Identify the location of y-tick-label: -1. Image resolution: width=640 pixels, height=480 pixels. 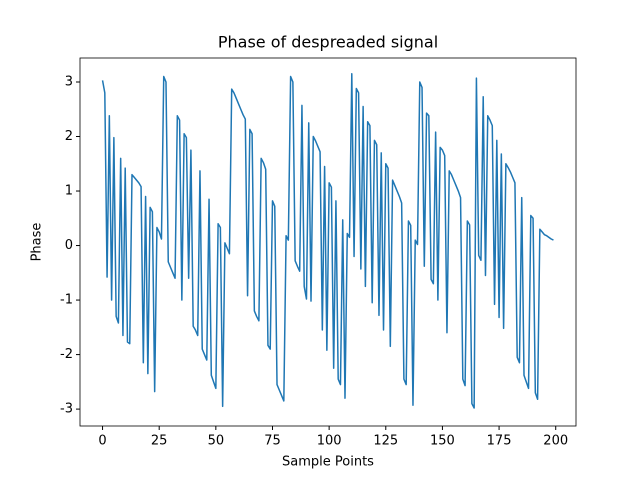
(66, 300).